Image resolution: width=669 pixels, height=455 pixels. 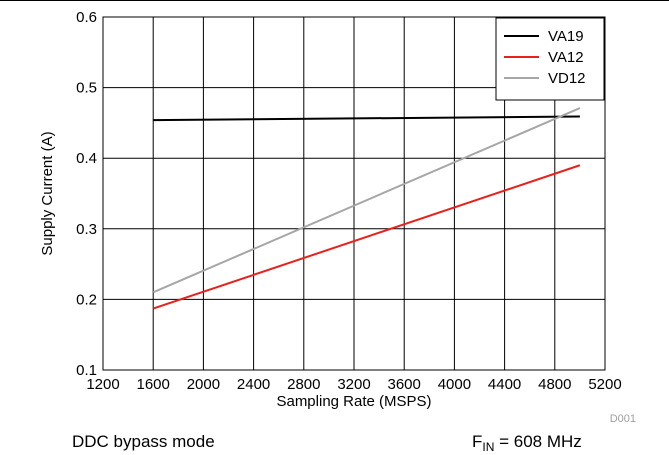 I want to click on x-tick-label: 2000, so click(x=203, y=384).